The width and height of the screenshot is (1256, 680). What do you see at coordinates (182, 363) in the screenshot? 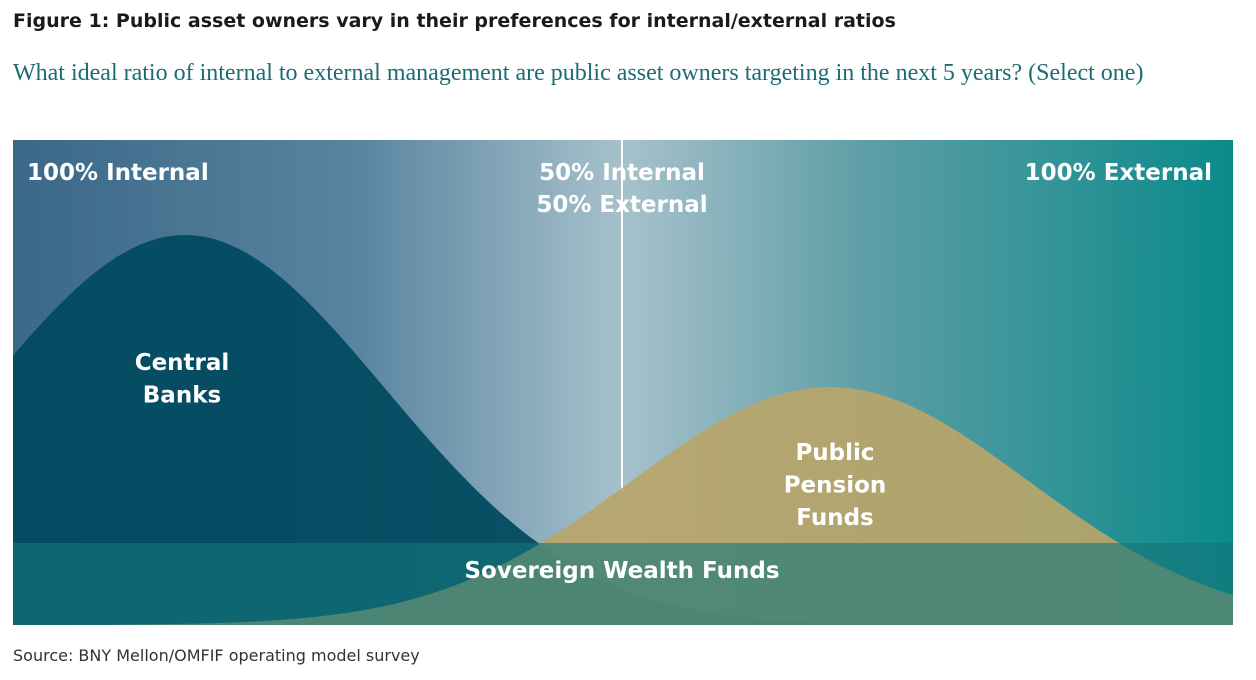
I see `group-label: Central` at bounding box center [182, 363].